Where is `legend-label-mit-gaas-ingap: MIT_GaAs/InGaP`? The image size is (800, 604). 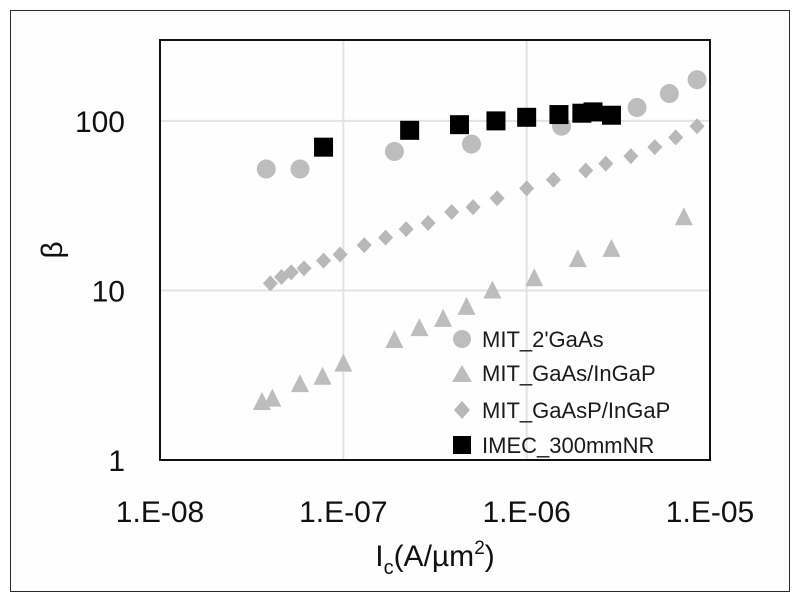 legend-label-mit-gaas-ingap: MIT_GaAs/InGaP is located at coordinates (569, 373).